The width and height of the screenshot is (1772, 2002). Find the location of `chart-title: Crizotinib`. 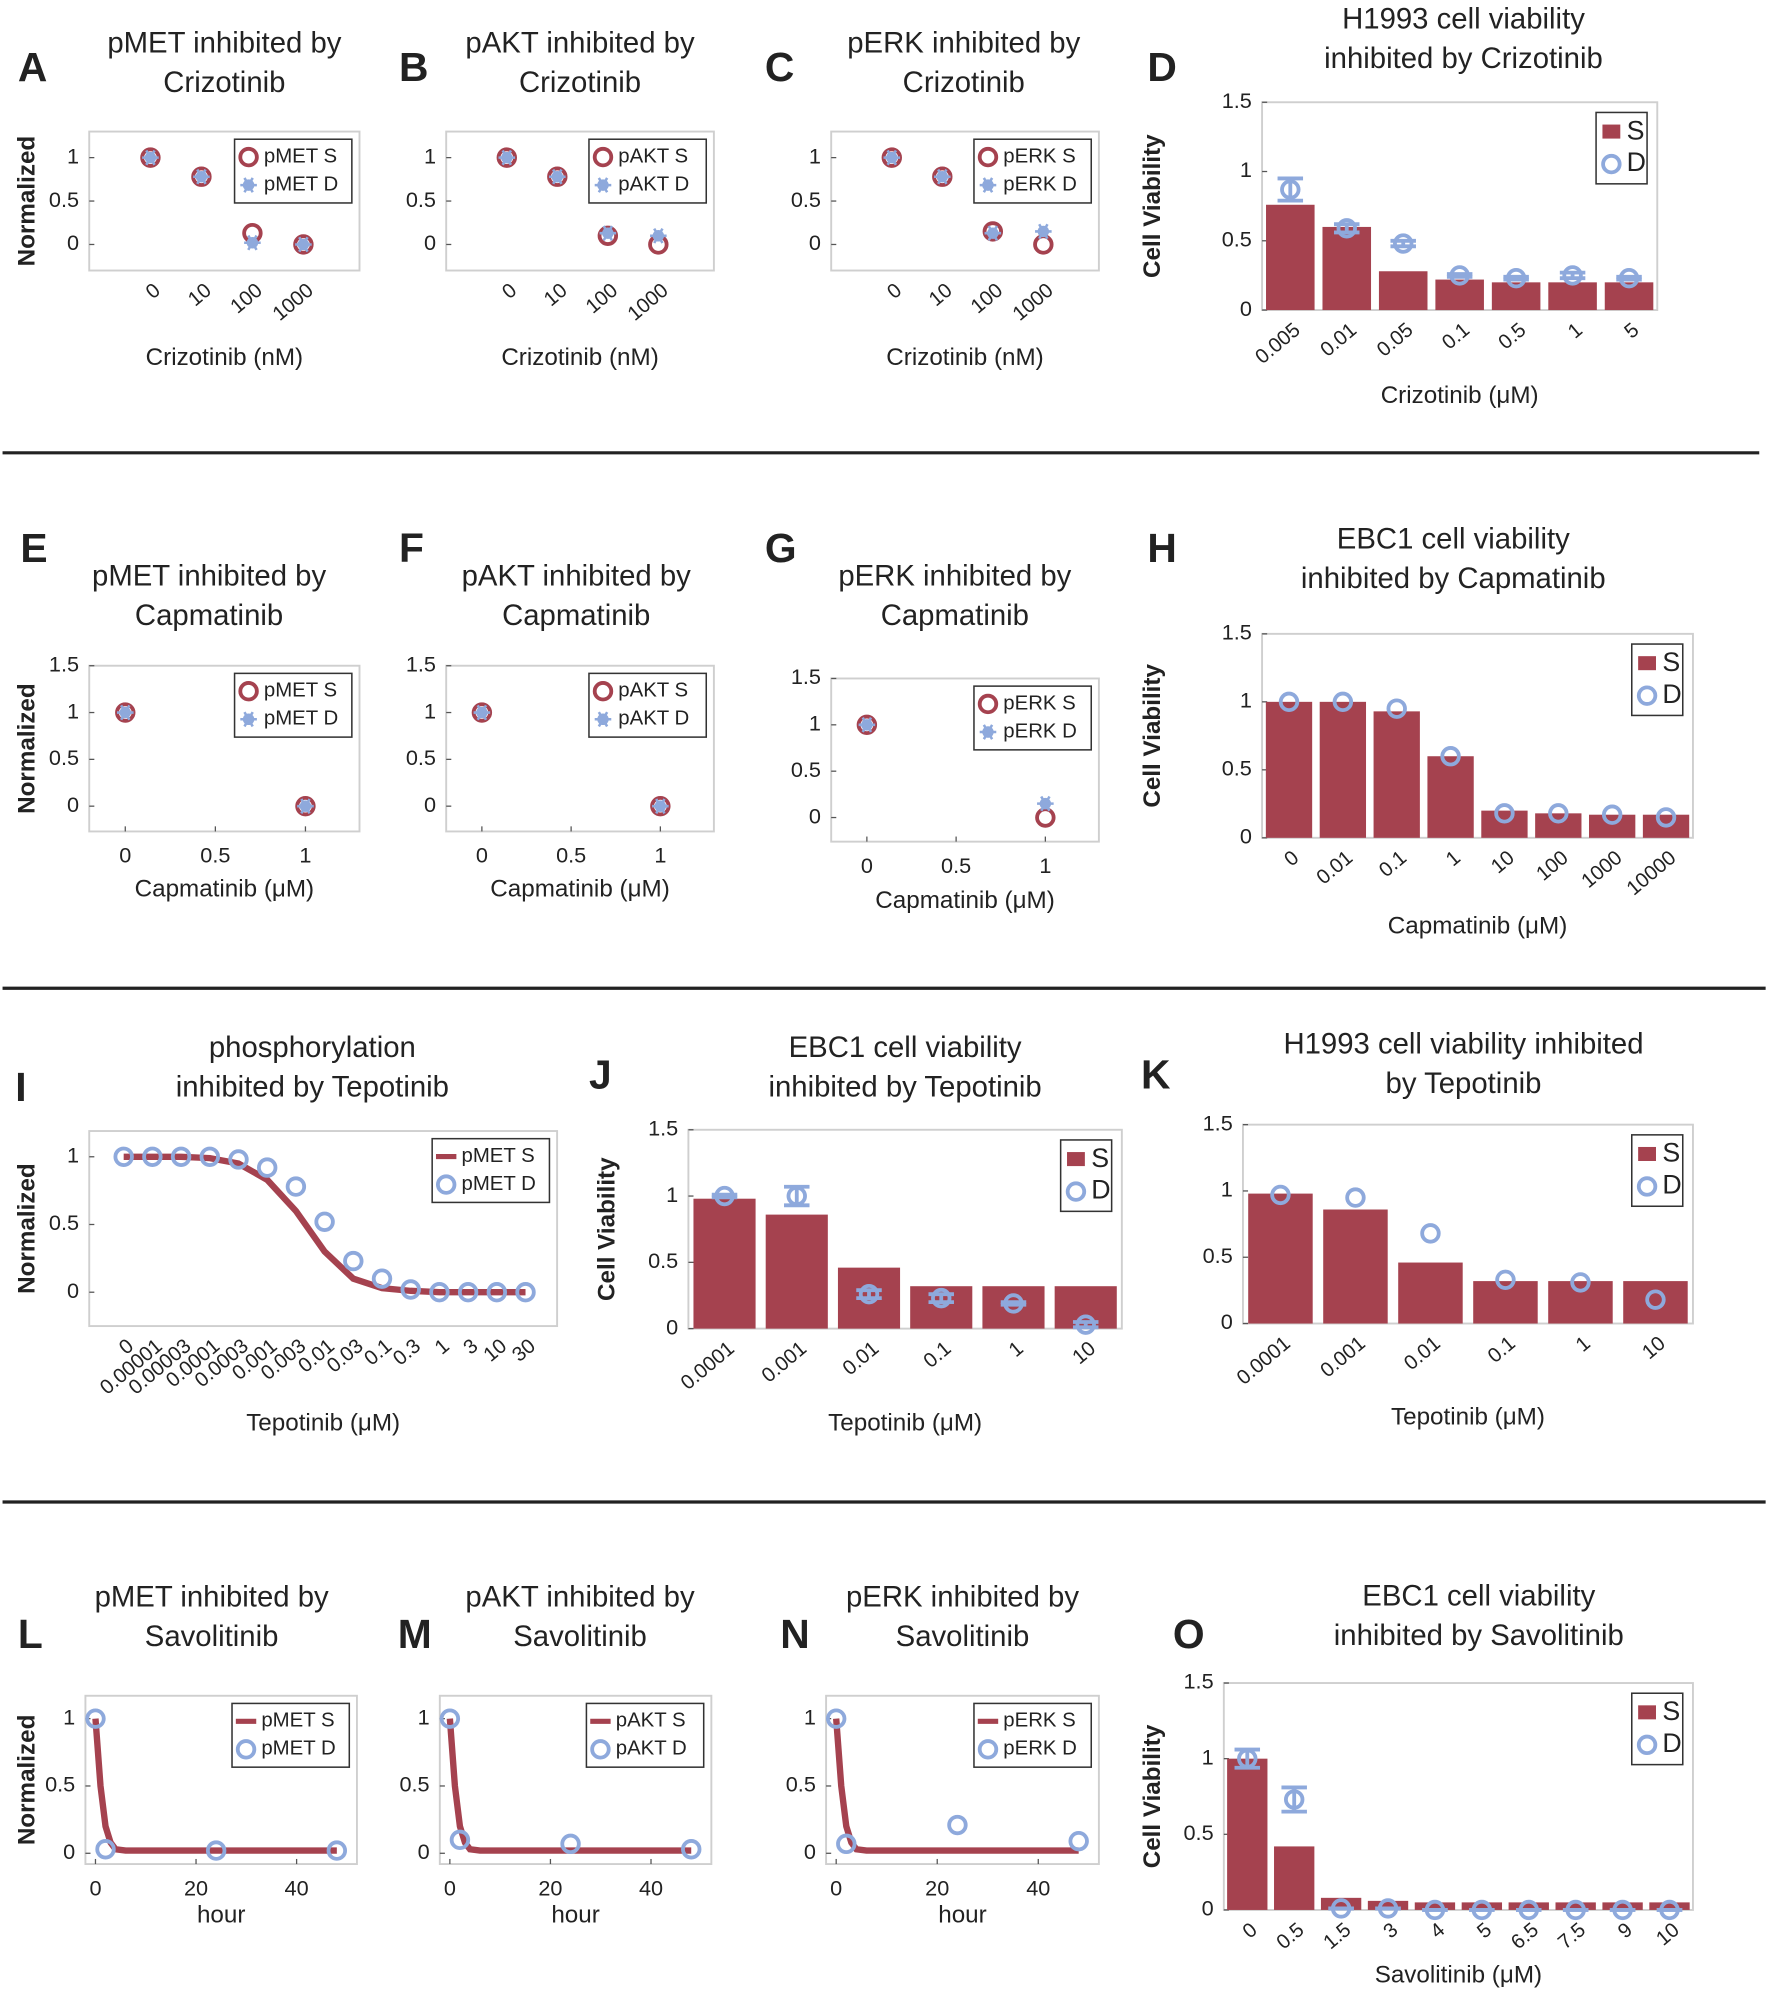

chart-title: Crizotinib is located at coordinates (224, 82).